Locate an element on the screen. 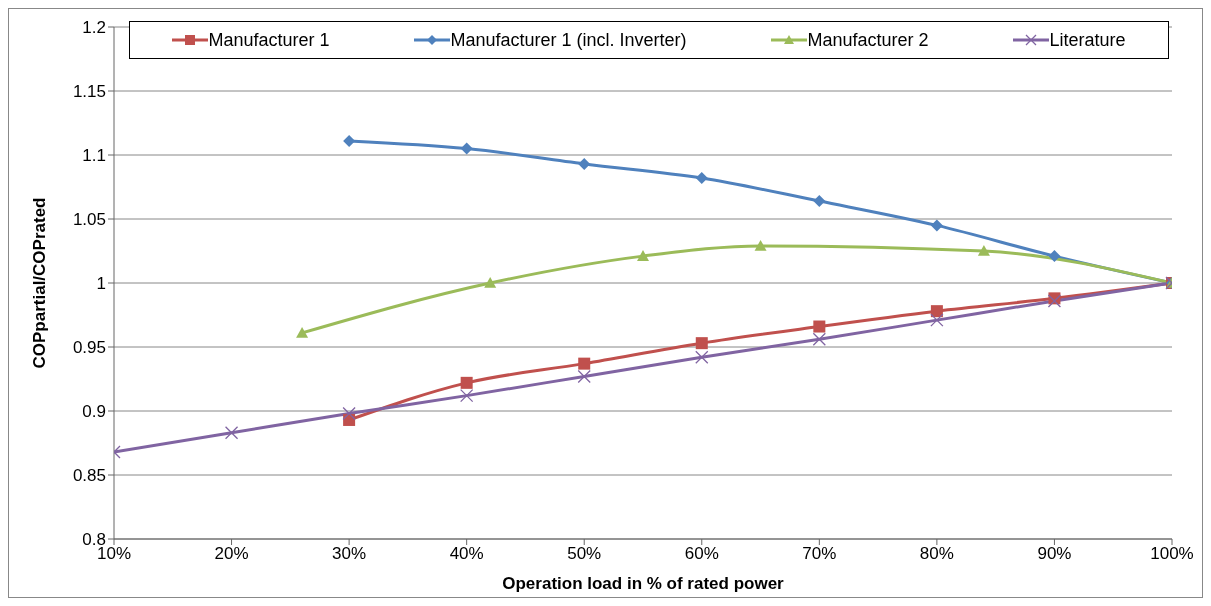  y-tick-label: 1.05 is located at coordinates (89, 220).